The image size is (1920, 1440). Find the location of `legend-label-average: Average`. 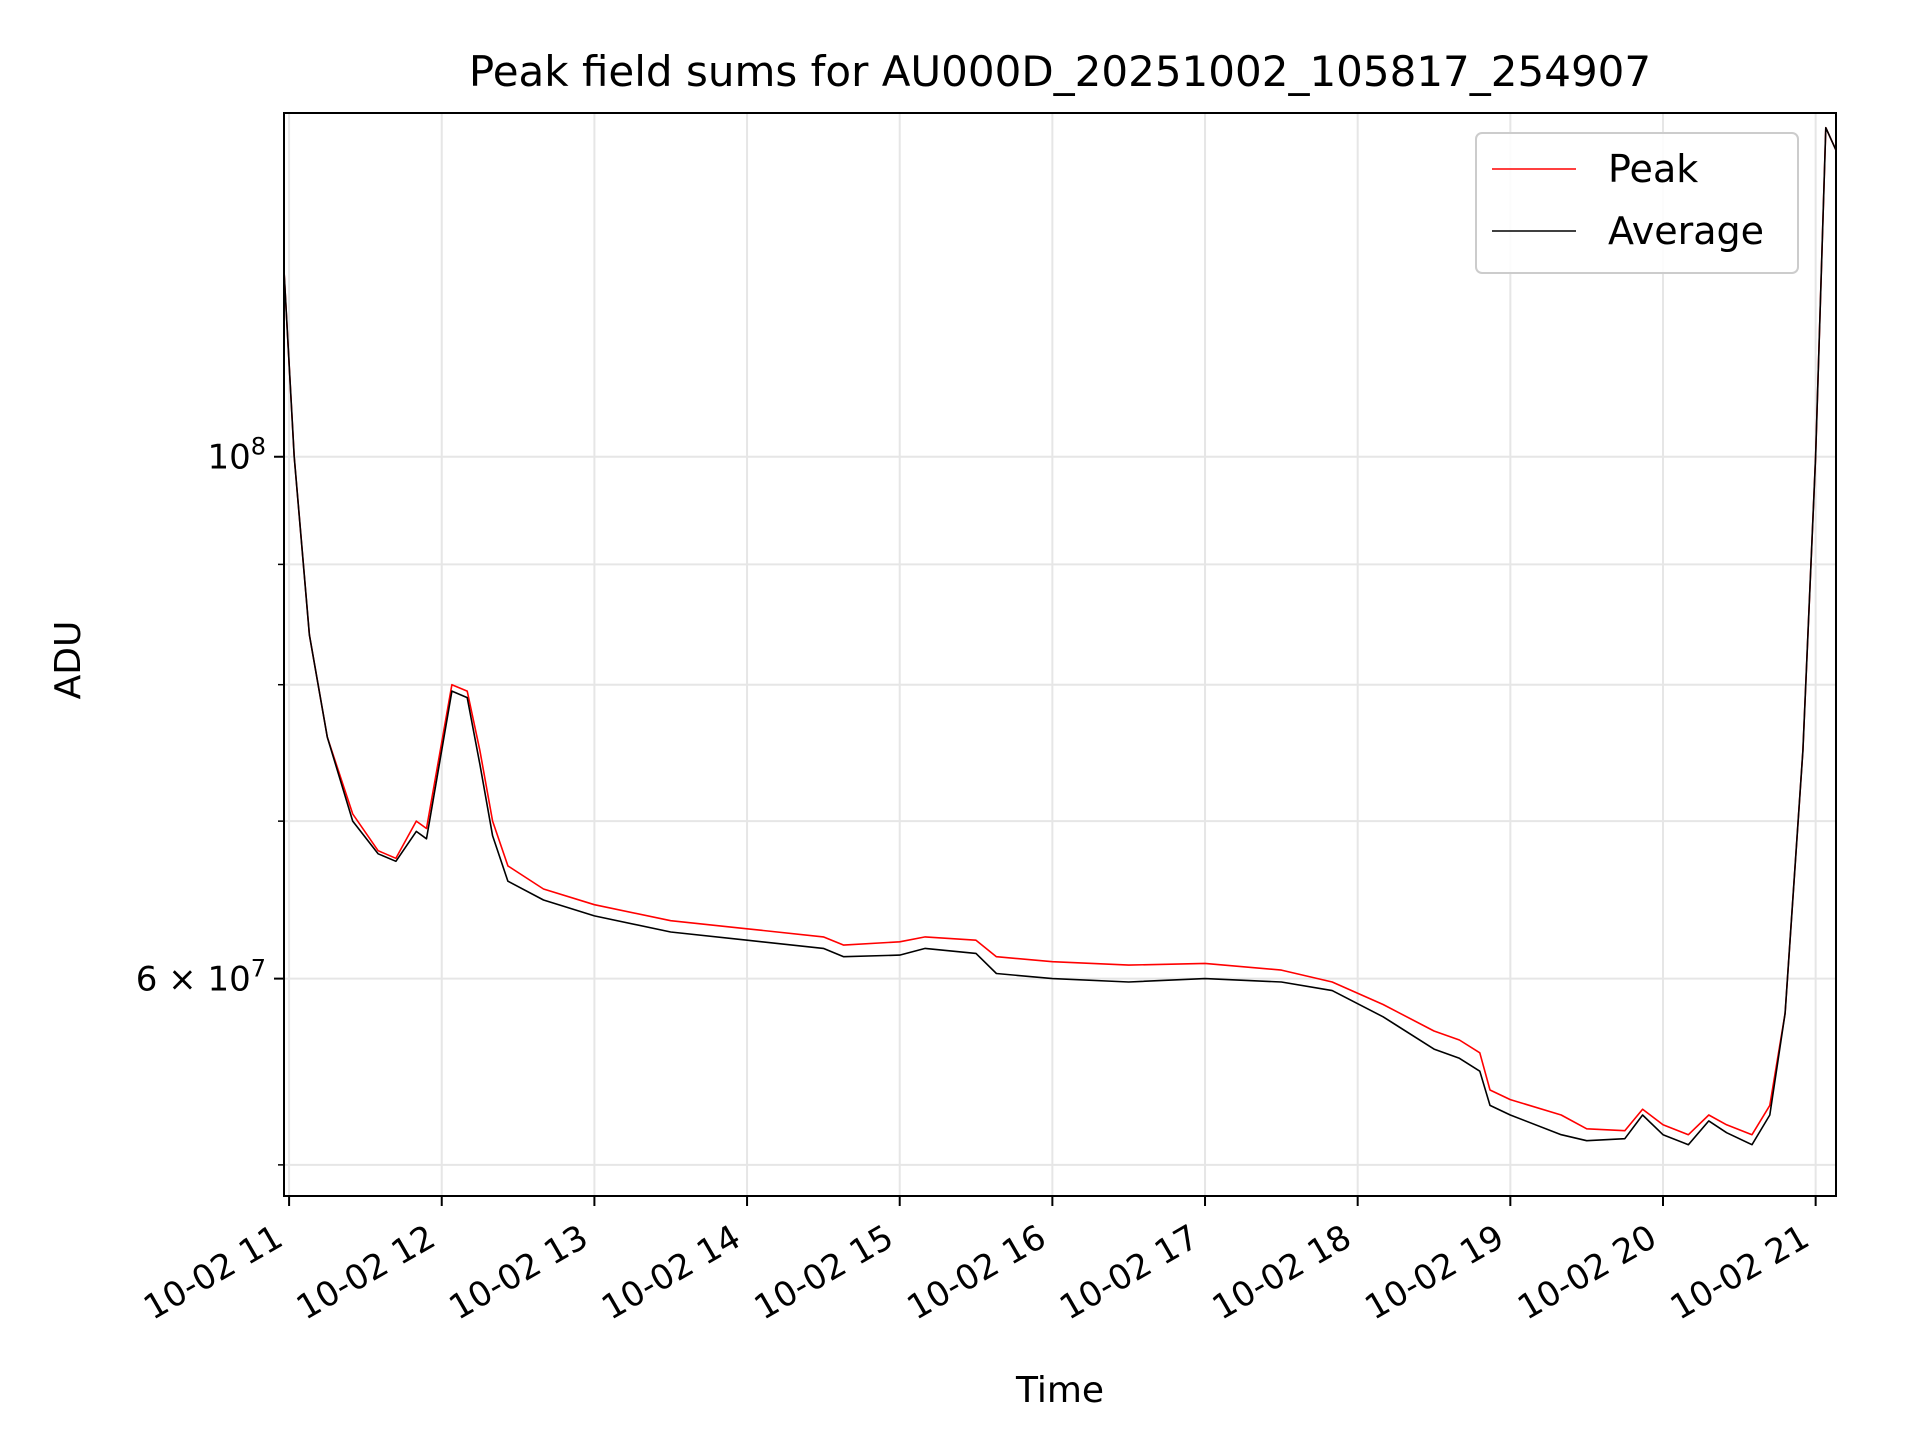

legend-label-average: Average is located at coordinates (1686, 231).